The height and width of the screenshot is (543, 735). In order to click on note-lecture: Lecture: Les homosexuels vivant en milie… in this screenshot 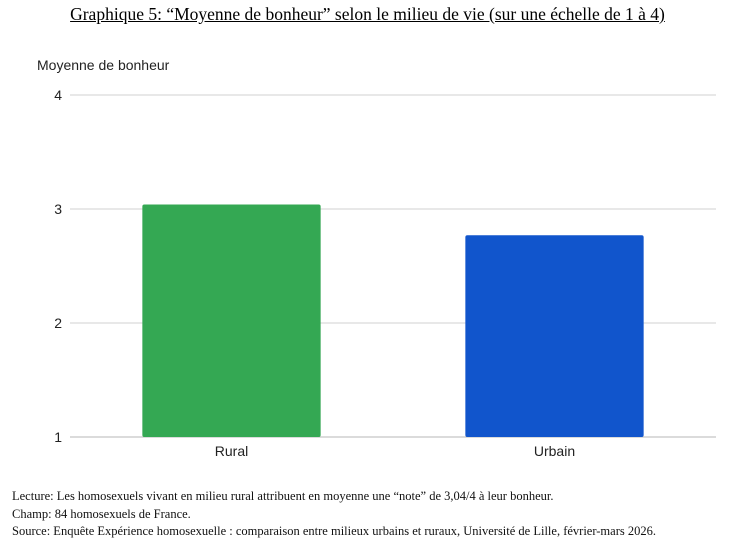, I will do `click(283, 496)`.